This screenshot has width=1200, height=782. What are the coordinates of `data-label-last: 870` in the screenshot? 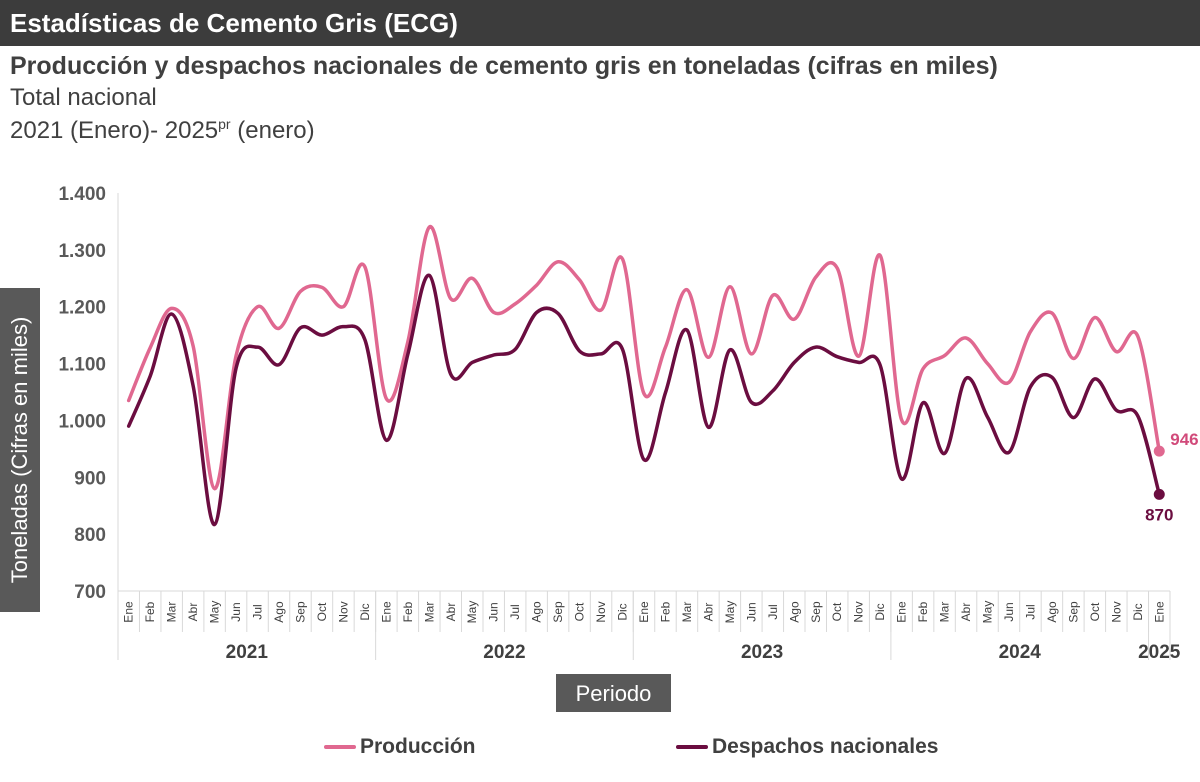 It's located at (1159, 514).